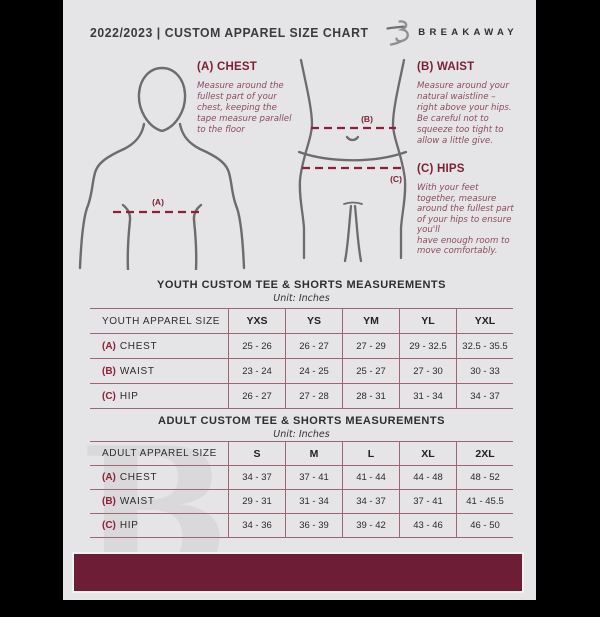 This screenshot has height=617, width=600. Describe the element at coordinates (427, 371) in the screenshot. I see `measurement-value-cell: 27 - 30` at that location.